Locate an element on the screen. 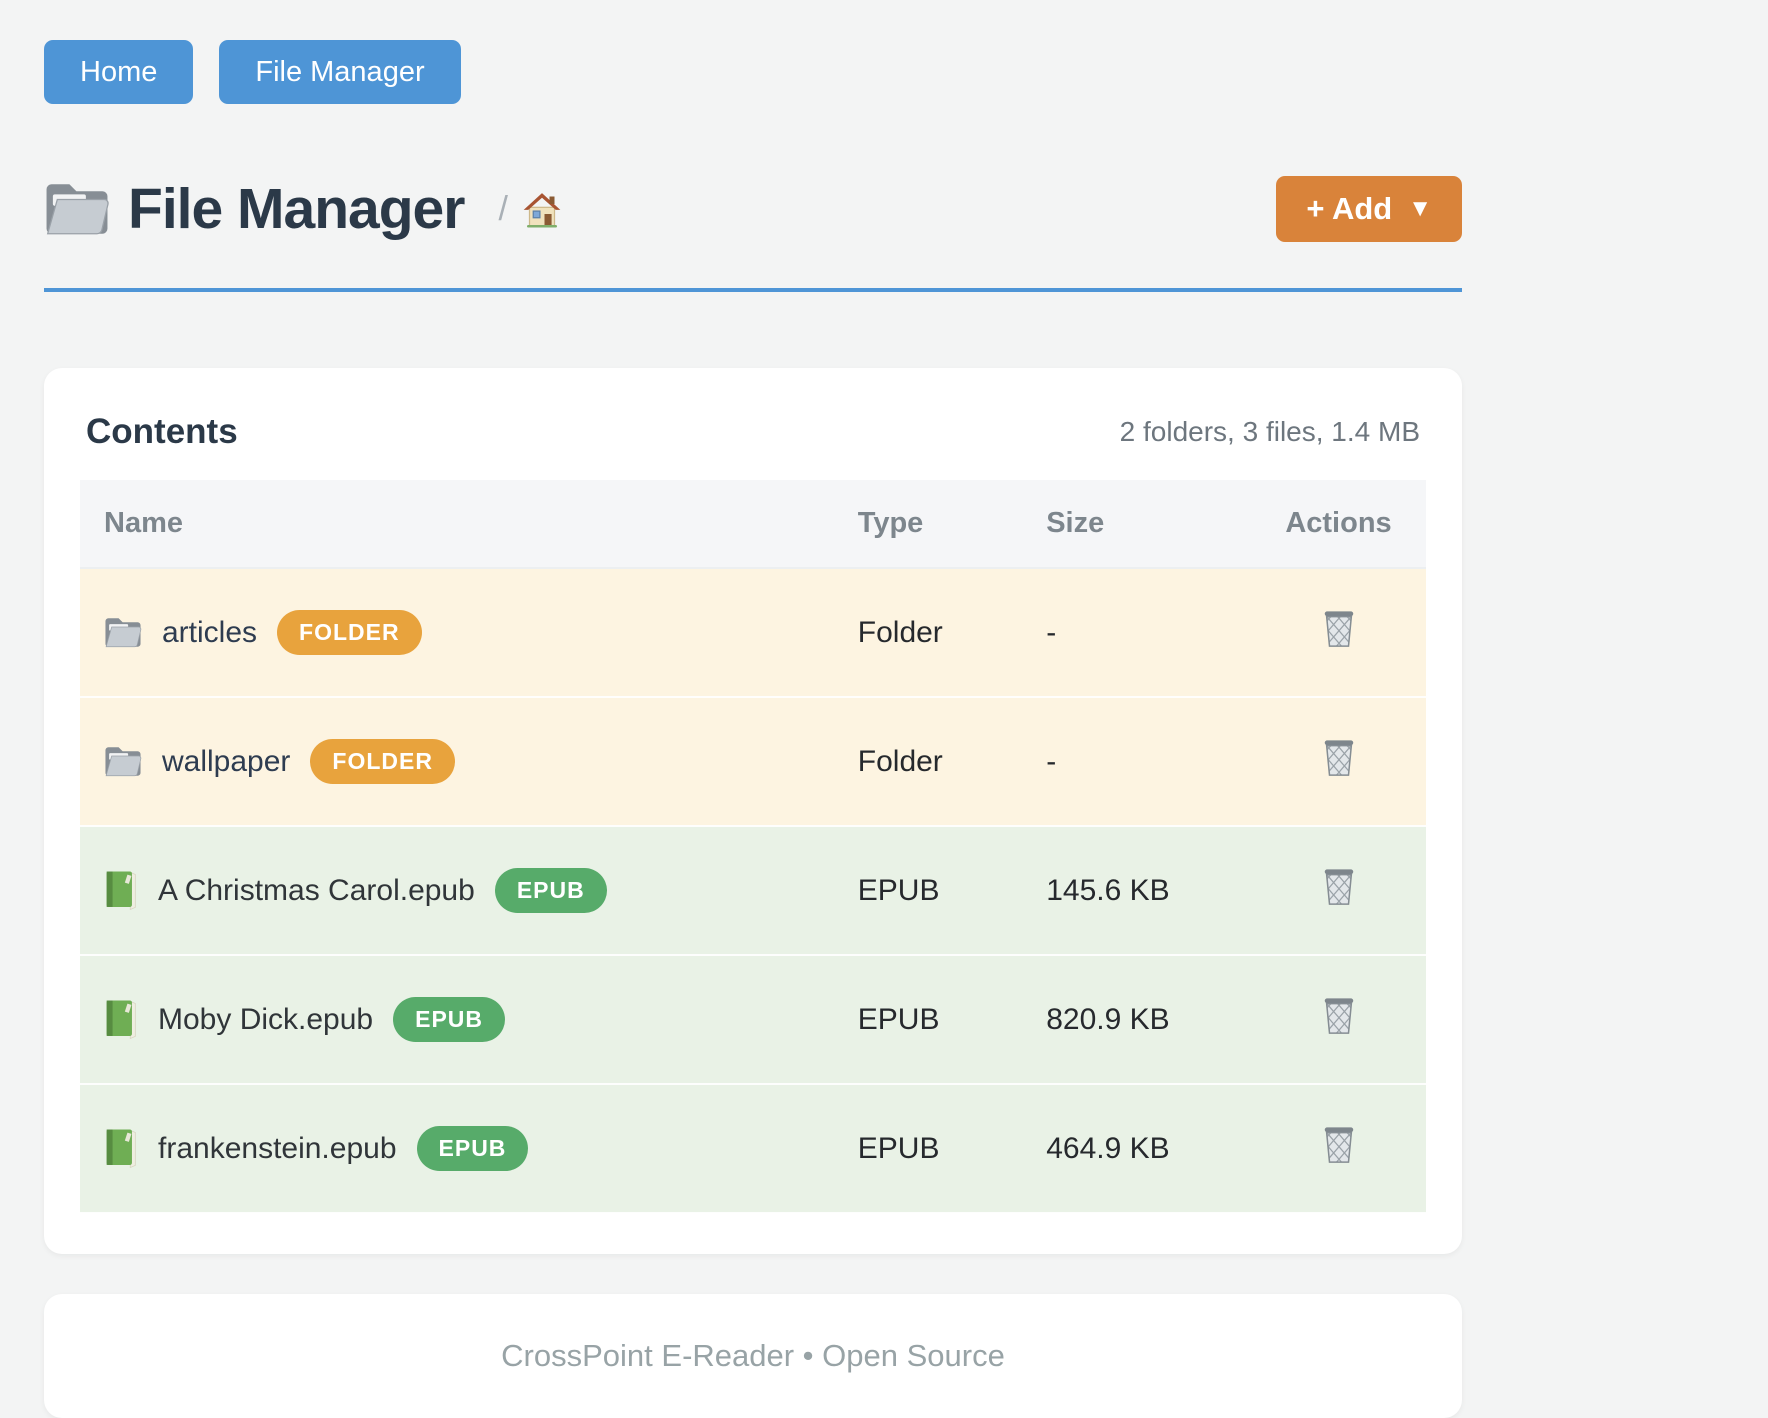 The width and height of the screenshot is (1768, 1418). file-manager-button: File Manager is located at coordinates (340, 72).